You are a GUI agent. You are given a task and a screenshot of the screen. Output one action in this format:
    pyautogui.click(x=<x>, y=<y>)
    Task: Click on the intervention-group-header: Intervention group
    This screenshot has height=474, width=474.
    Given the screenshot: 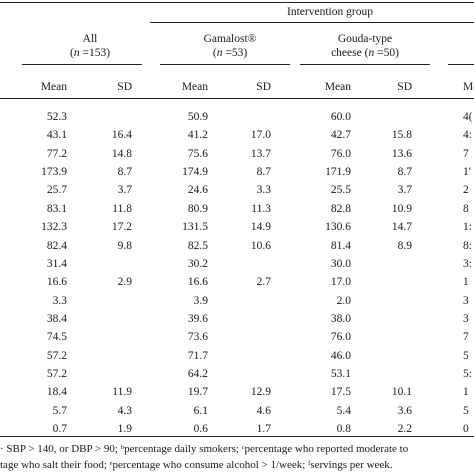 What is the action you would take?
    pyautogui.click(x=330, y=12)
    